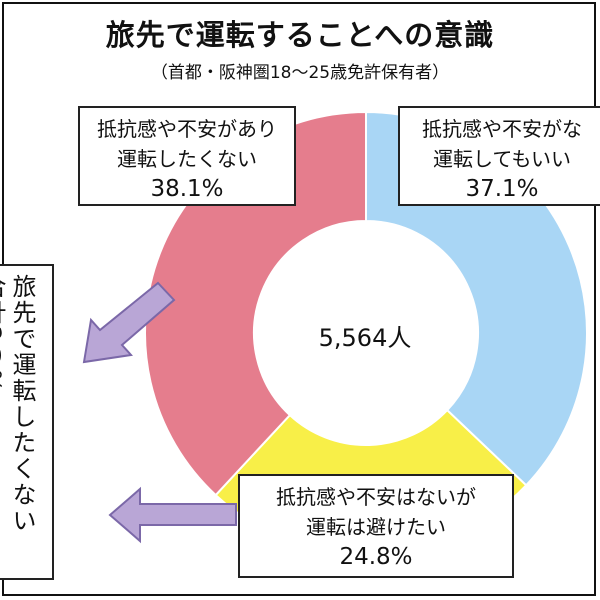 The width and height of the screenshot is (600, 600). What do you see at coordinates (187, 159) in the screenshot?
I see `callout-dont-line2: 運転したくない` at bounding box center [187, 159].